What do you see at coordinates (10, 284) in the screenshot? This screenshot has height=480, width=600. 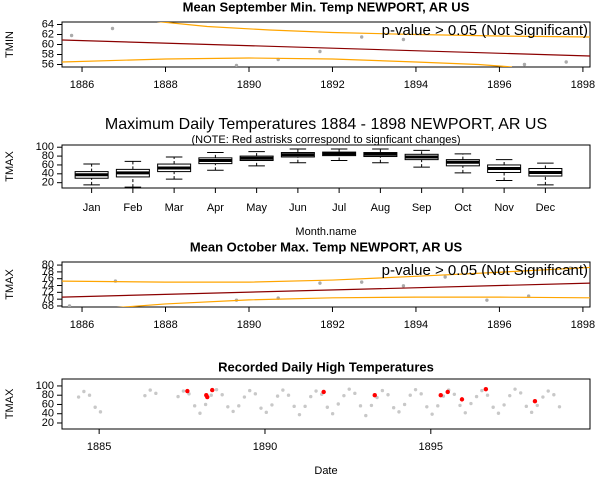 I see `y-axis-label: TMAX` at bounding box center [10, 284].